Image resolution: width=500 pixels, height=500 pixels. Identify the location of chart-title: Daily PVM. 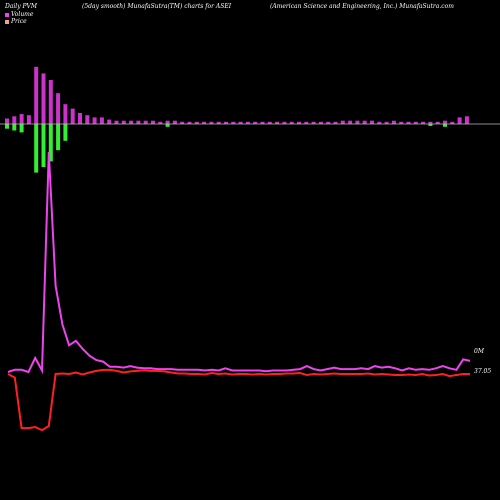
(21, 6).